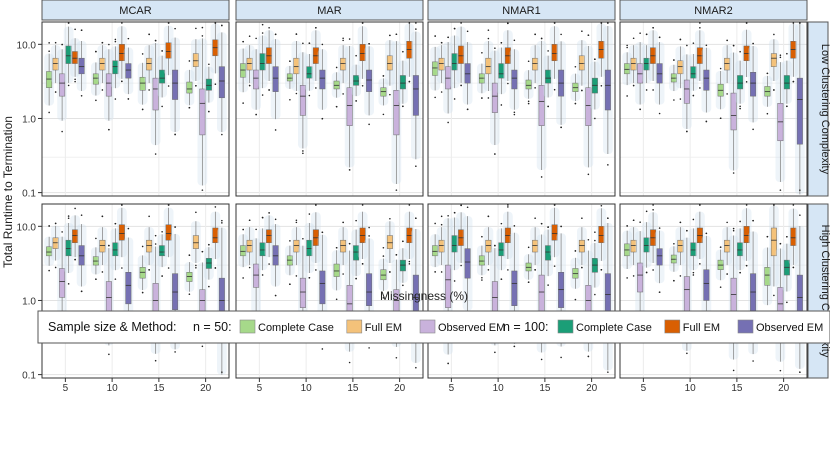  Describe the element at coordinates (521, 109) in the screenshot. I see `panel-border` at that location.